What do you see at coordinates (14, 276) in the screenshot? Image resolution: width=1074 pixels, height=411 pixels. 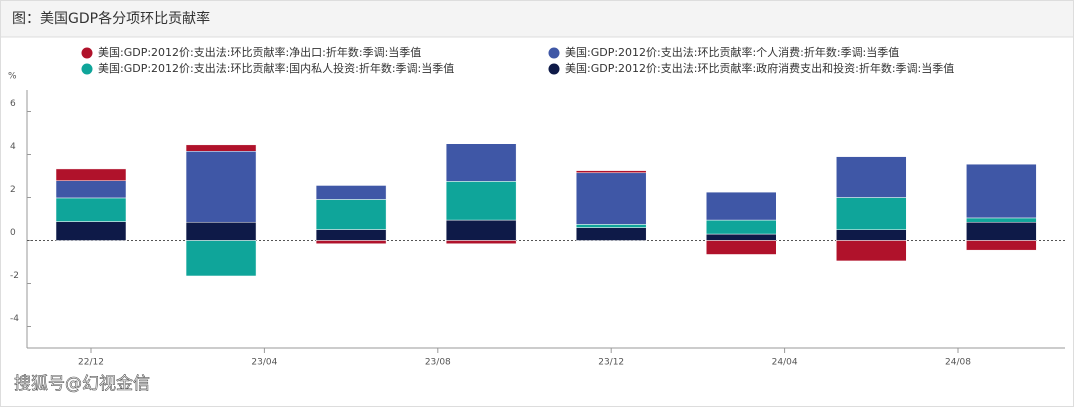 I see `y-tick-label: -2` at bounding box center [14, 276].